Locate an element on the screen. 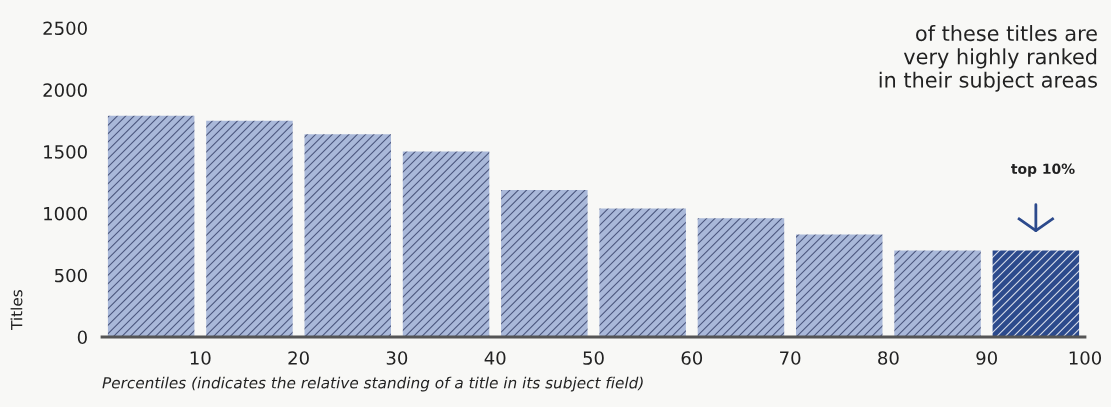 The height and width of the screenshot is (407, 1111). x-tick-label: 70 is located at coordinates (790, 358).